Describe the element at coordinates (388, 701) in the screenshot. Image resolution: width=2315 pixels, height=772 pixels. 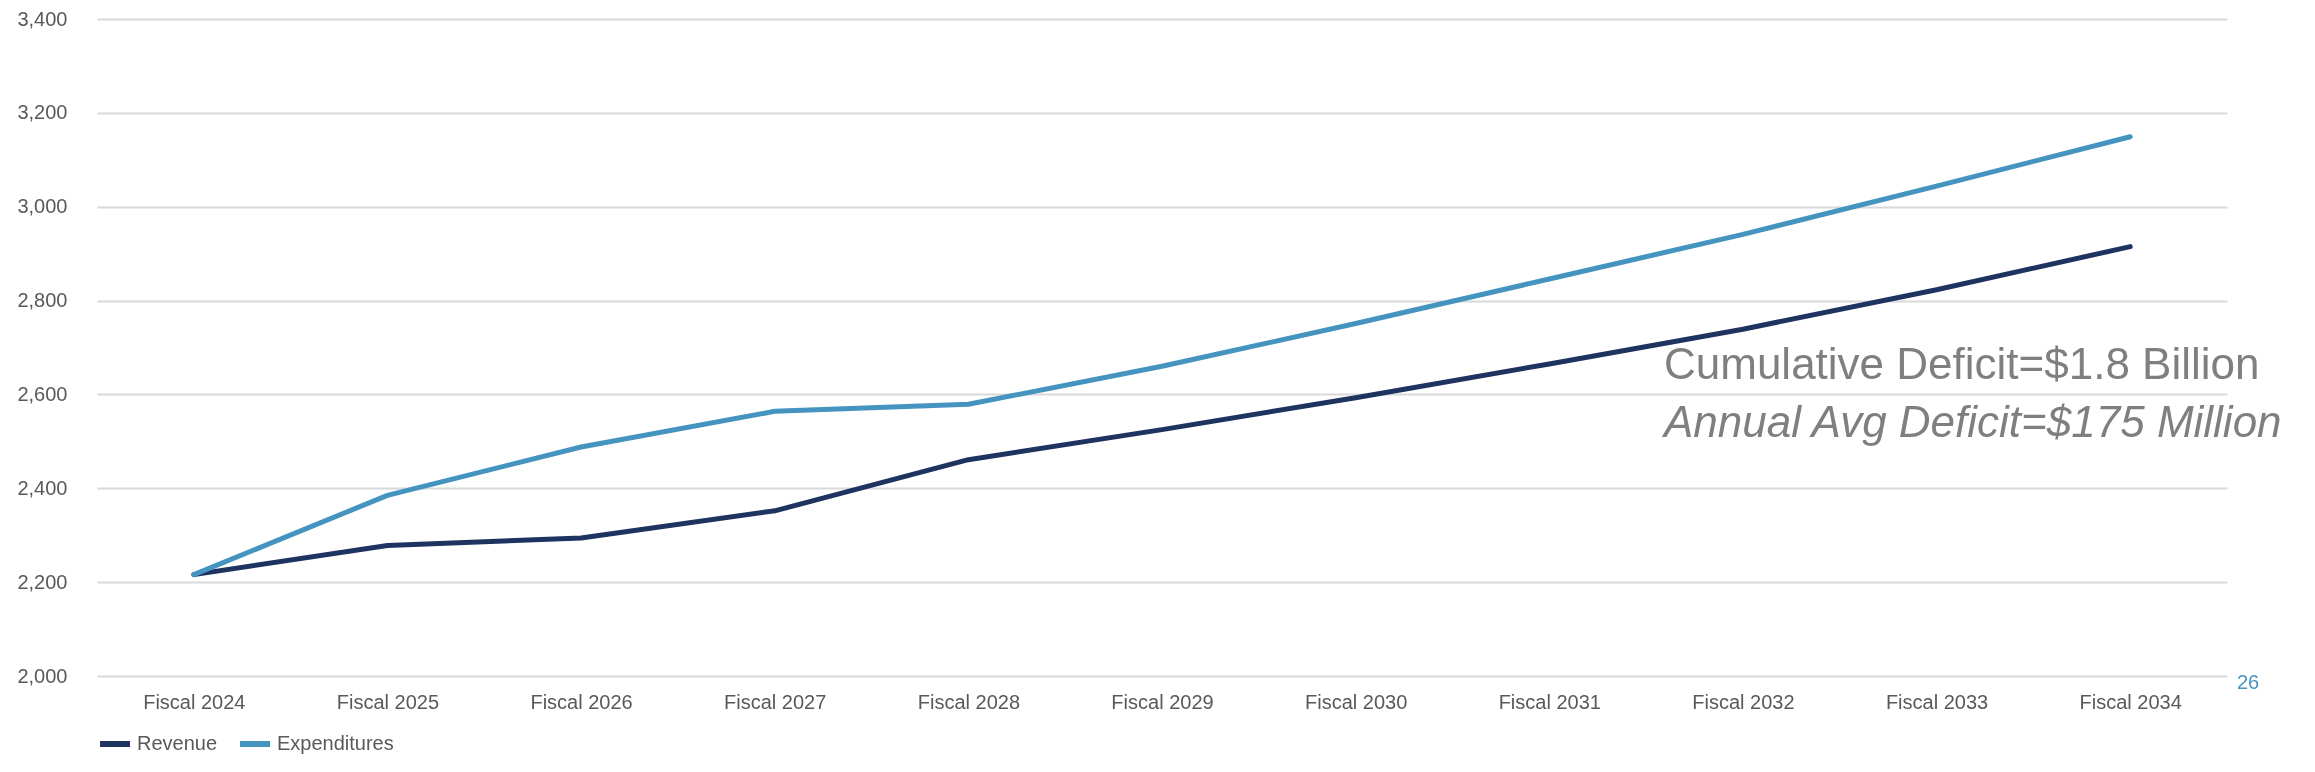
I see `x-tick-label: Fiscal 2025` at that location.